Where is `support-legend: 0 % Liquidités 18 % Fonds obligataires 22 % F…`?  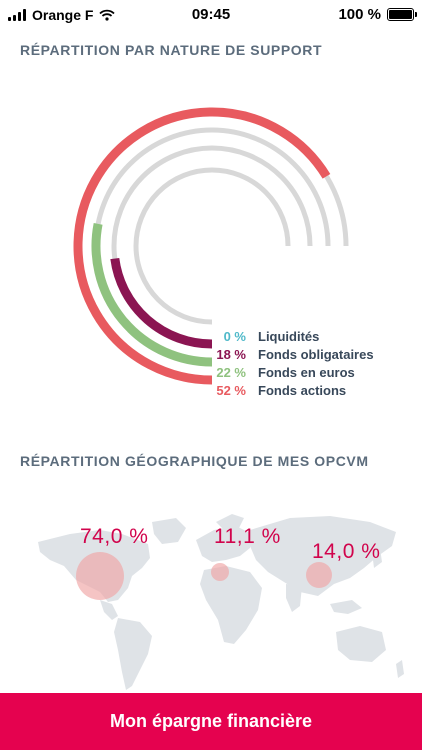 support-legend: 0 % Liquidités 18 % Fonds obligataires 22 % F… is located at coordinates (286, 363).